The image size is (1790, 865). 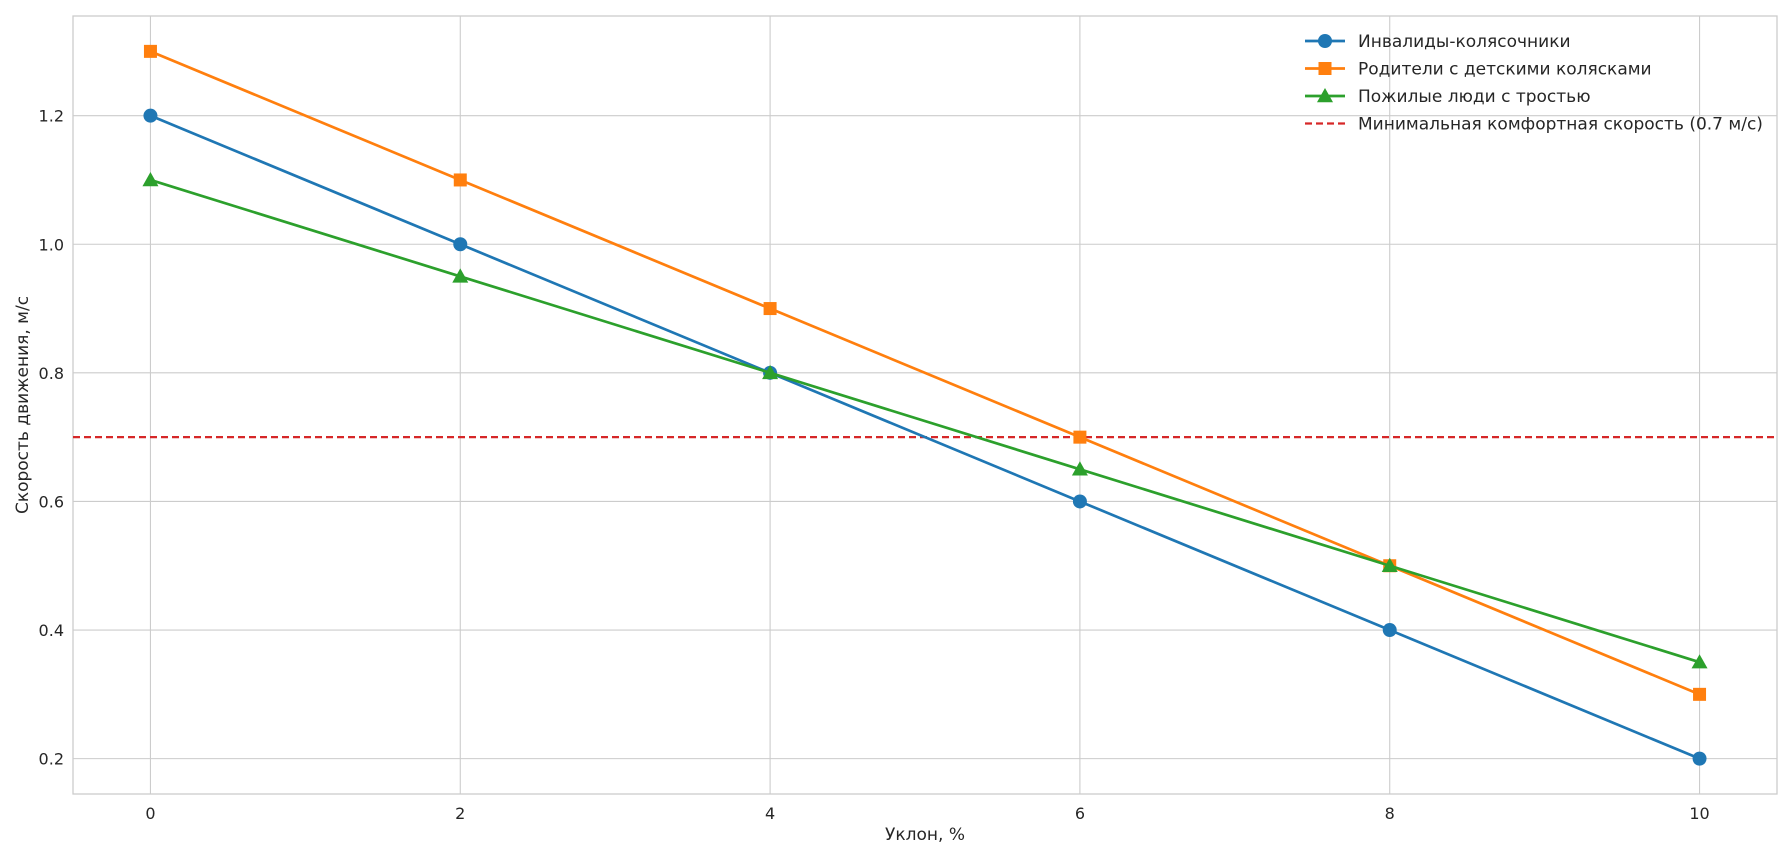 I want to click on x-tick-label: 4, so click(x=770, y=813).